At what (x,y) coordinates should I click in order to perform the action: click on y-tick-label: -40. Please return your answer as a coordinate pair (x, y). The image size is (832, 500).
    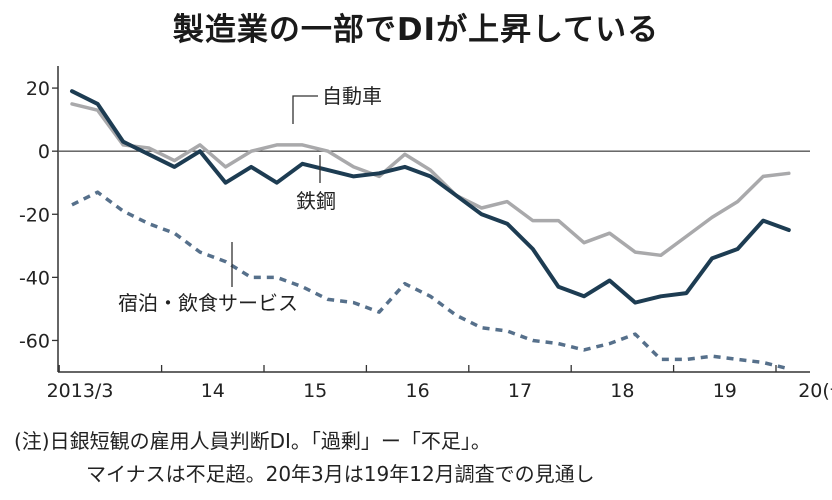
    Looking at the image, I should click on (34, 278).